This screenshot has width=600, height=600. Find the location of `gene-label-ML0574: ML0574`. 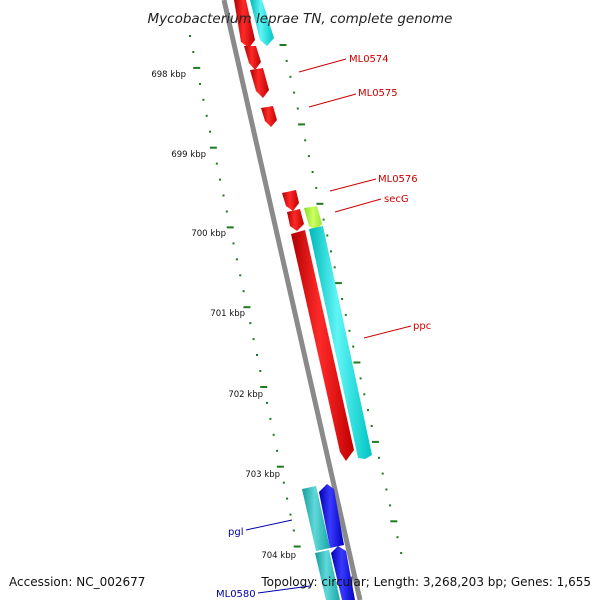

gene-label-ML0574: ML0574 is located at coordinates (369, 59).